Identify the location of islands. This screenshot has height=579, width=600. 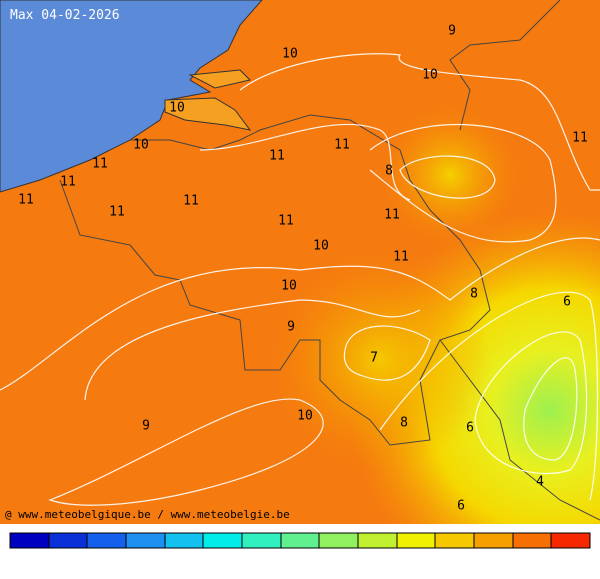
(208, 100).